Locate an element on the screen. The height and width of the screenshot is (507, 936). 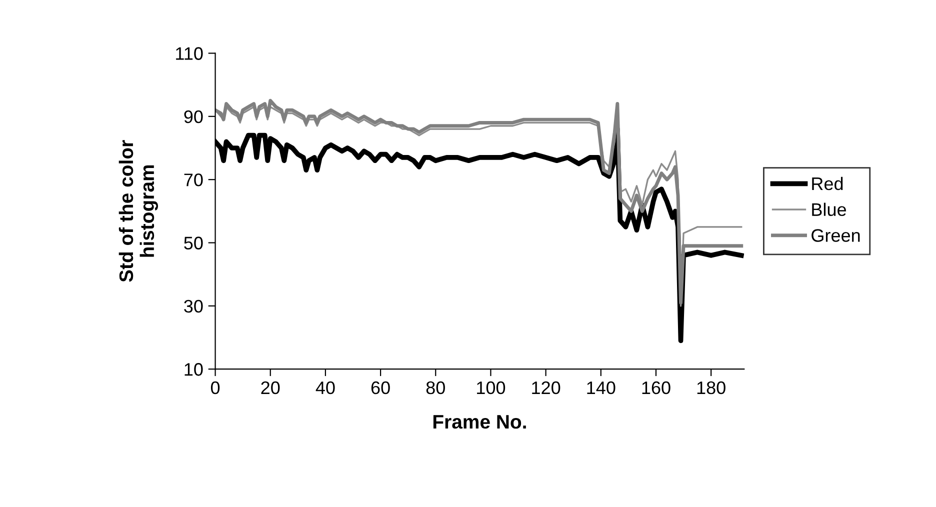
y-tick-label: 10 is located at coordinates (193, 369).